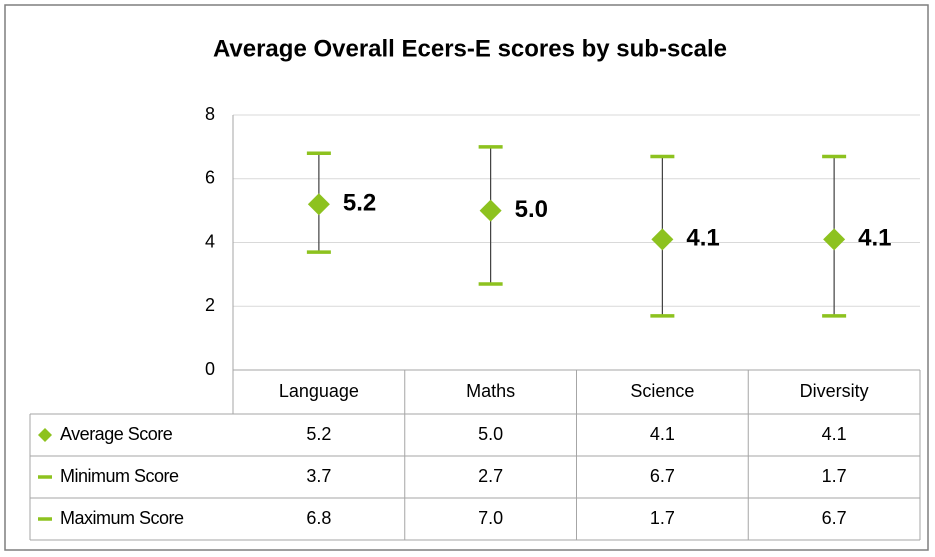 The image size is (935, 557). I want to click on legend-label: Maximum Score, so click(122, 518).